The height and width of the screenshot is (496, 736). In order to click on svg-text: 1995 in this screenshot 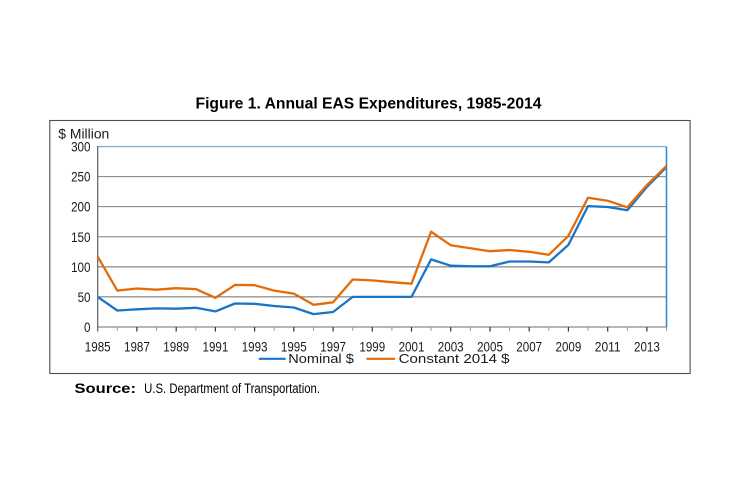, I will do `click(294, 346)`.